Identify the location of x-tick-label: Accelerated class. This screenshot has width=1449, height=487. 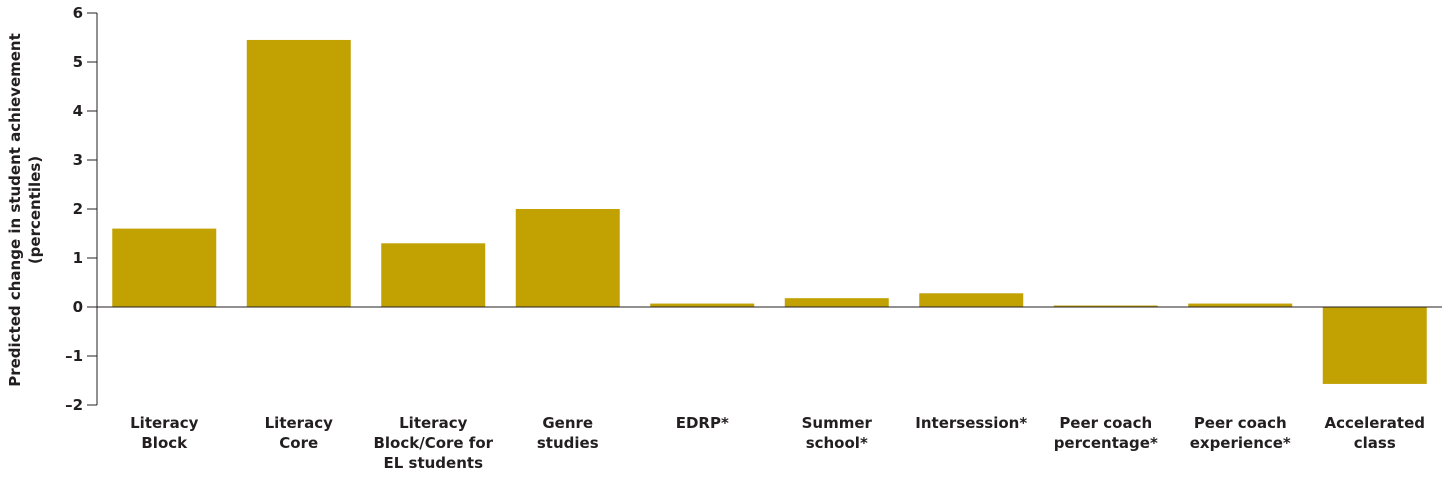
(1374, 433).